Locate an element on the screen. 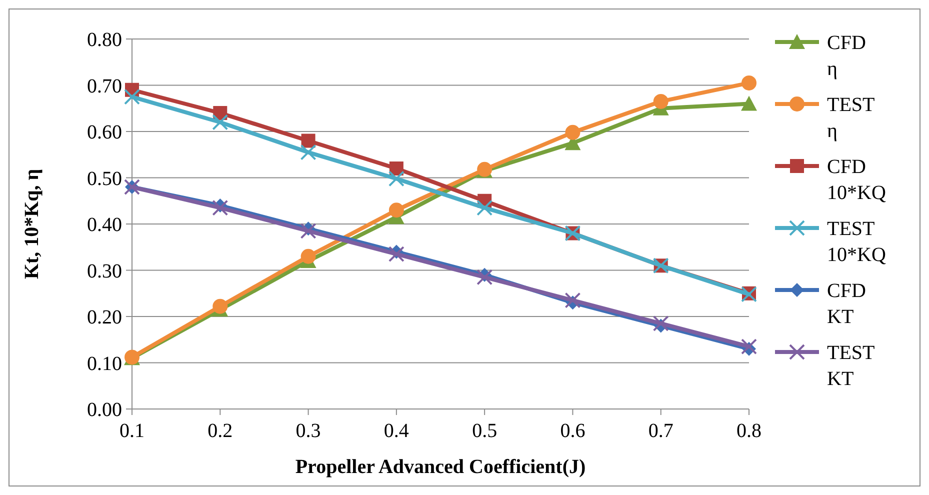  x-tick-label: 0.8 is located at coordinates (749, 431).